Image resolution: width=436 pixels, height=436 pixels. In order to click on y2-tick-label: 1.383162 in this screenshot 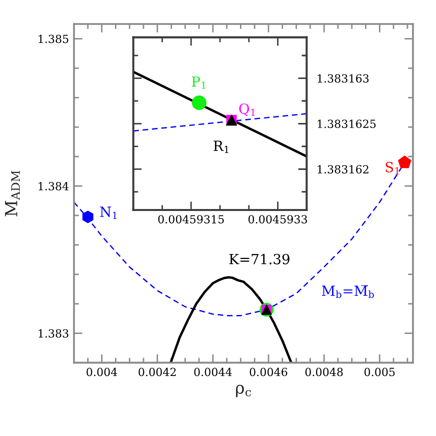, I will do `click(343, 169)`.